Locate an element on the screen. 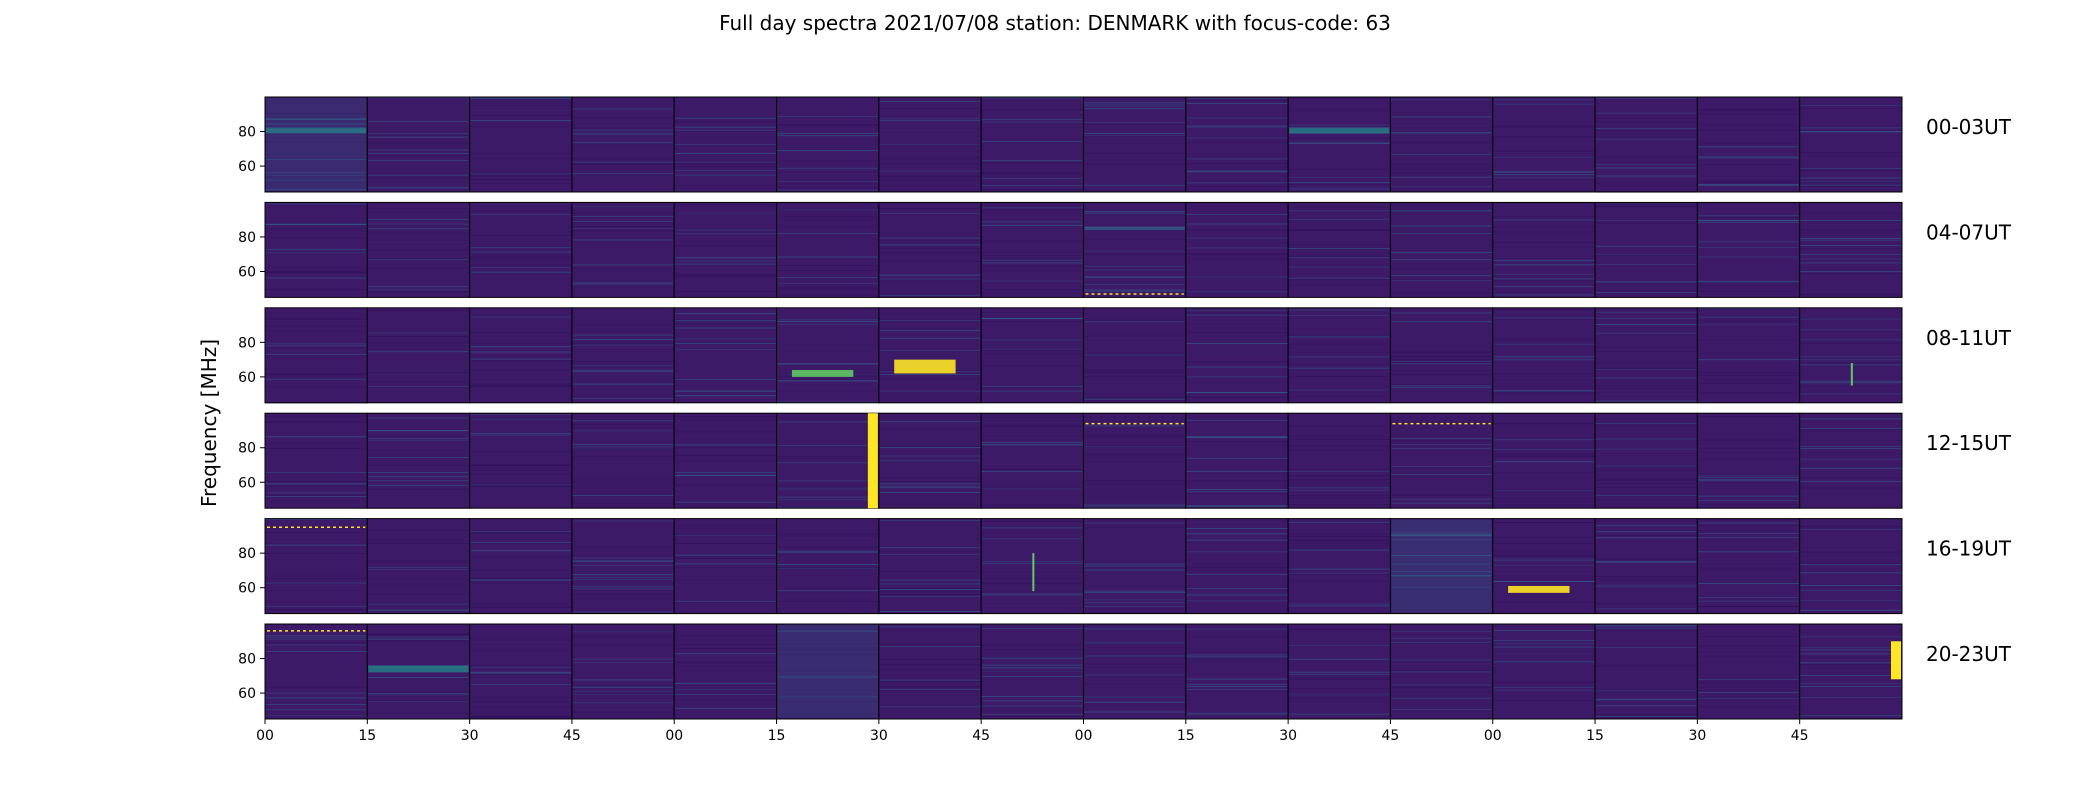  x-tick-label: 15 is located at coordinates (1186, 736).